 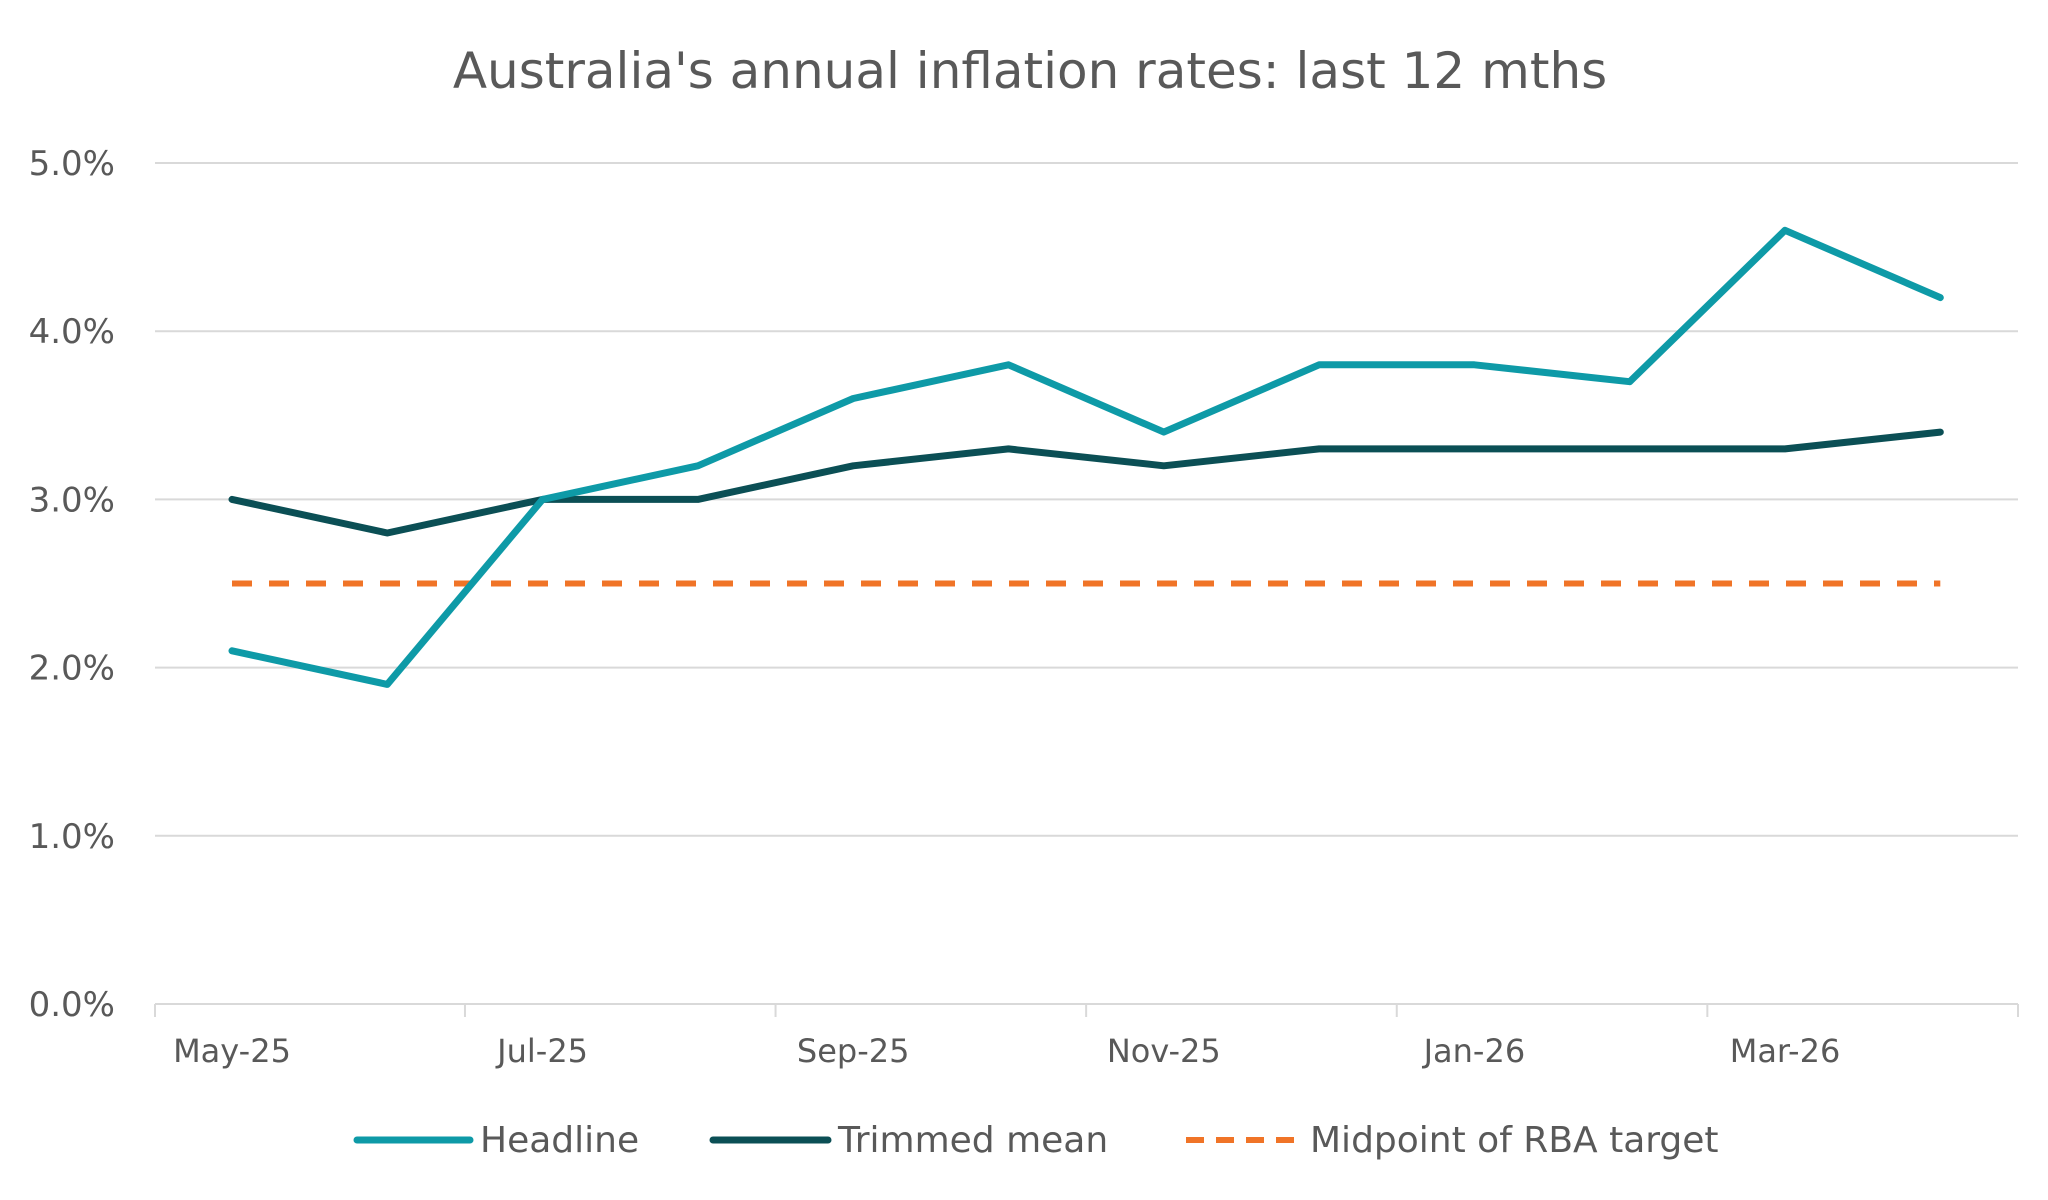 What do you see at coordinates (72, 332) in the screenshot?
I see `y-tick-label: 4.0%` at bounding box center [72, 332].